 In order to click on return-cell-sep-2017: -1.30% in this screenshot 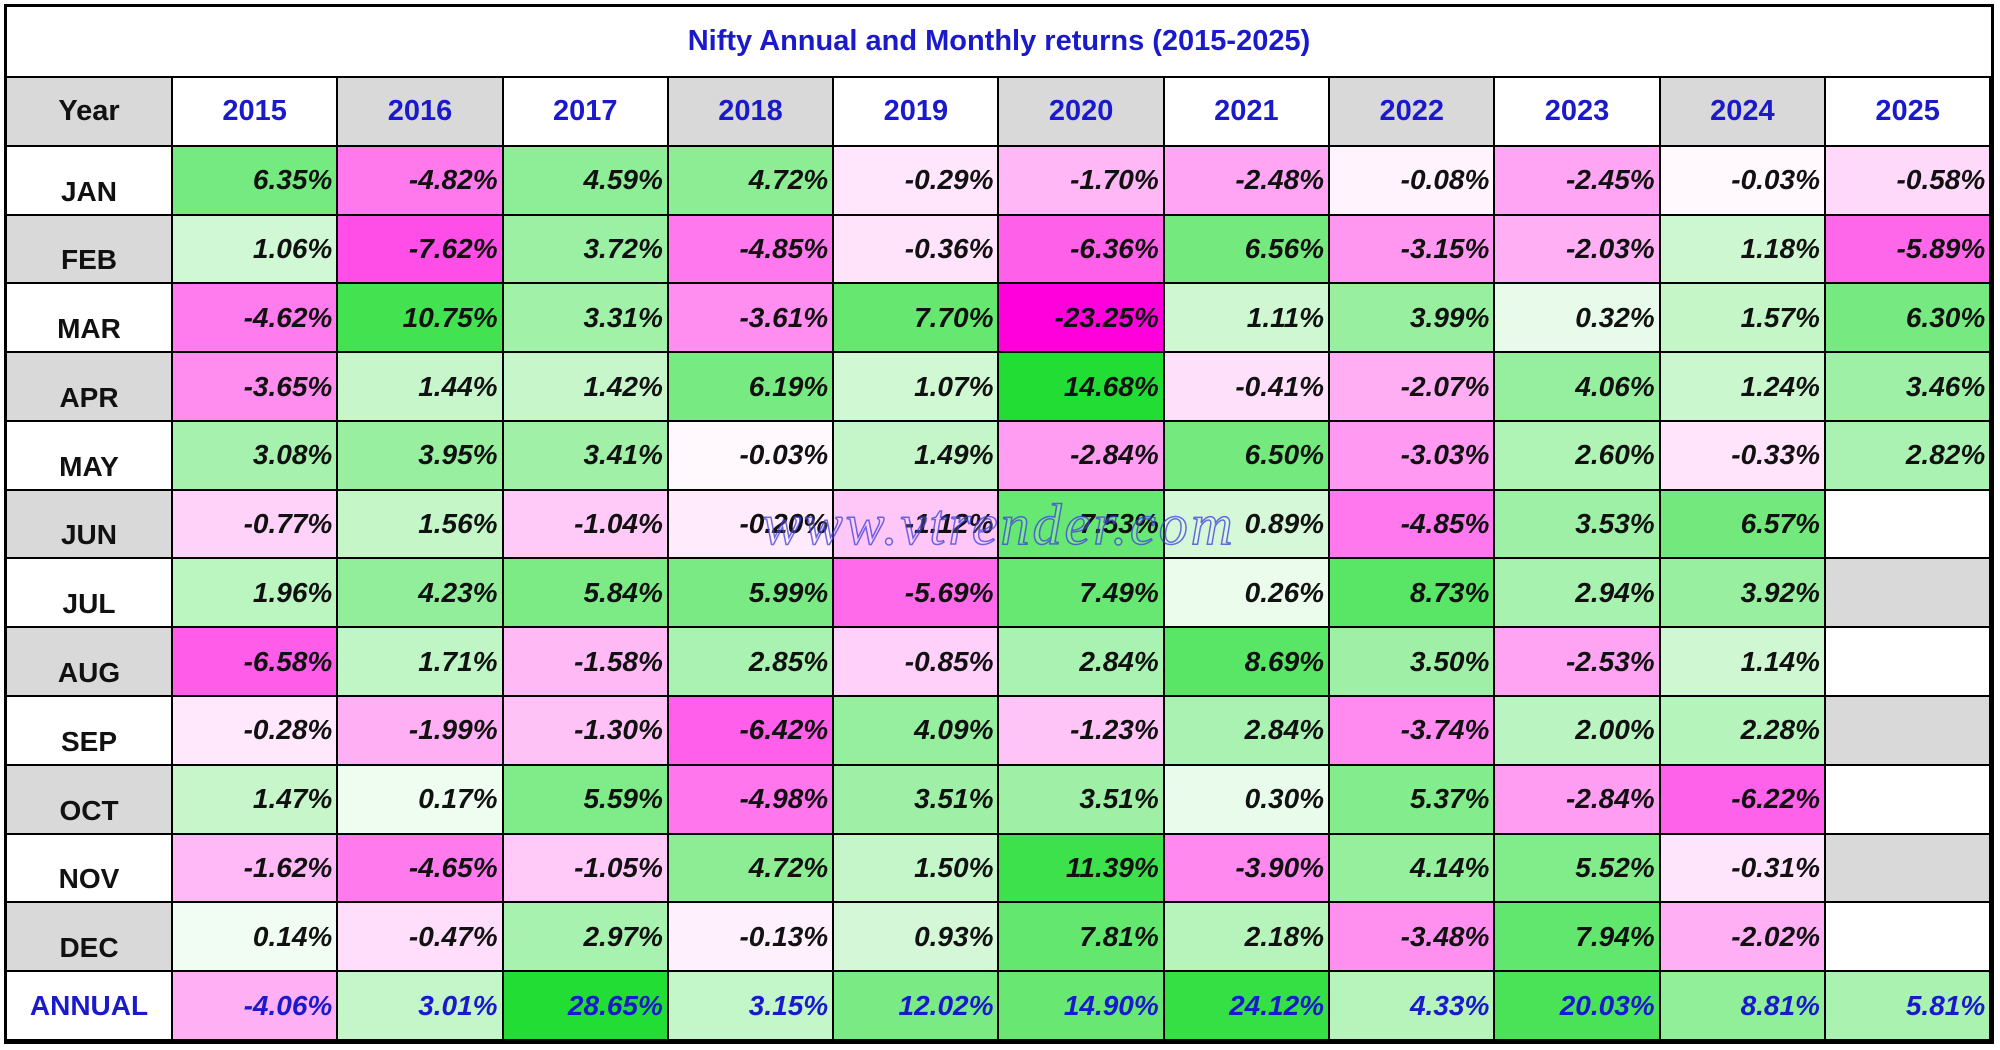, I will do `click(586, 731)`.